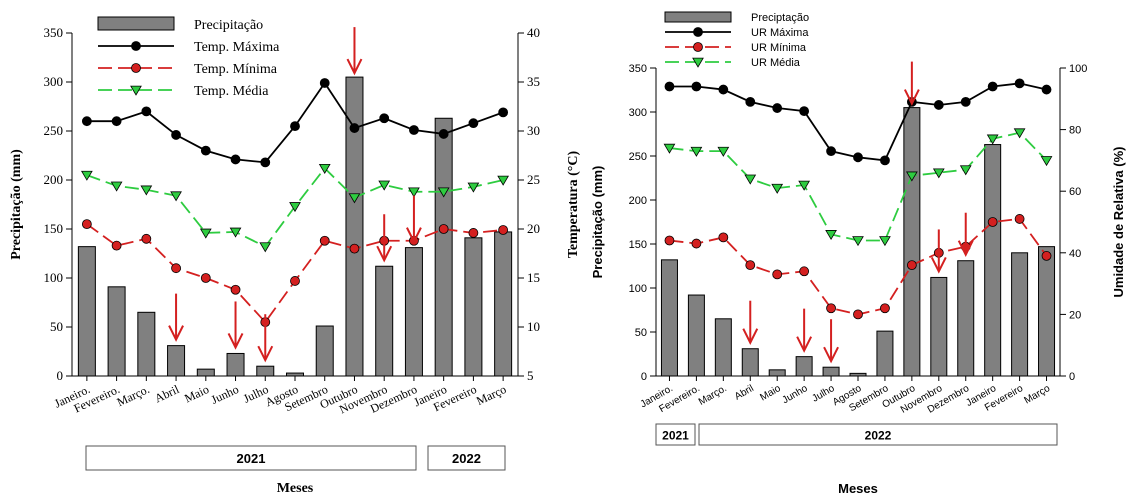  I want to click on legend-label: Temp. Máxima, so click(237, 47).